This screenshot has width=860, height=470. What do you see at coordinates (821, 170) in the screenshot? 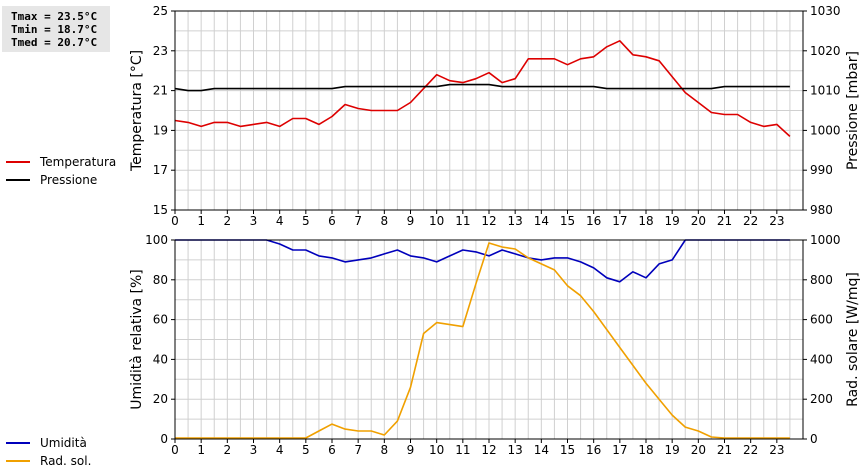
I see `y-right-tick-label: 990` at bounding box center [821, 170].